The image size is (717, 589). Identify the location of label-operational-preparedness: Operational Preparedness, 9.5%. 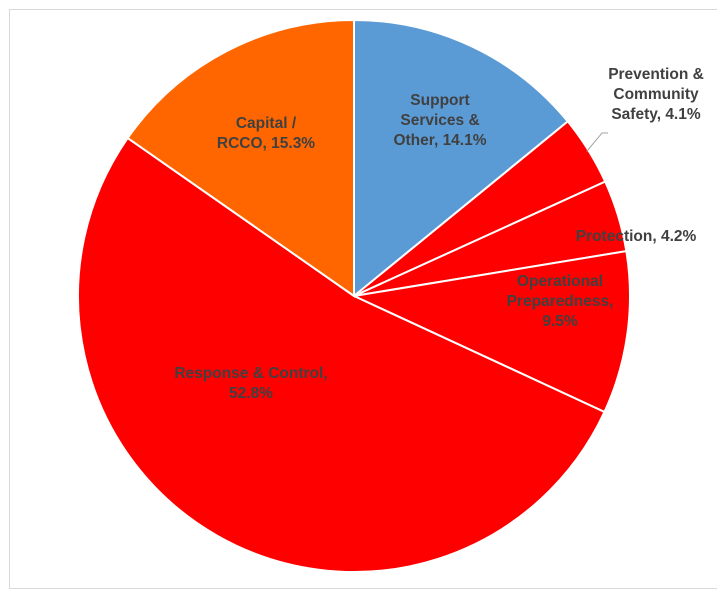
(560, 301).